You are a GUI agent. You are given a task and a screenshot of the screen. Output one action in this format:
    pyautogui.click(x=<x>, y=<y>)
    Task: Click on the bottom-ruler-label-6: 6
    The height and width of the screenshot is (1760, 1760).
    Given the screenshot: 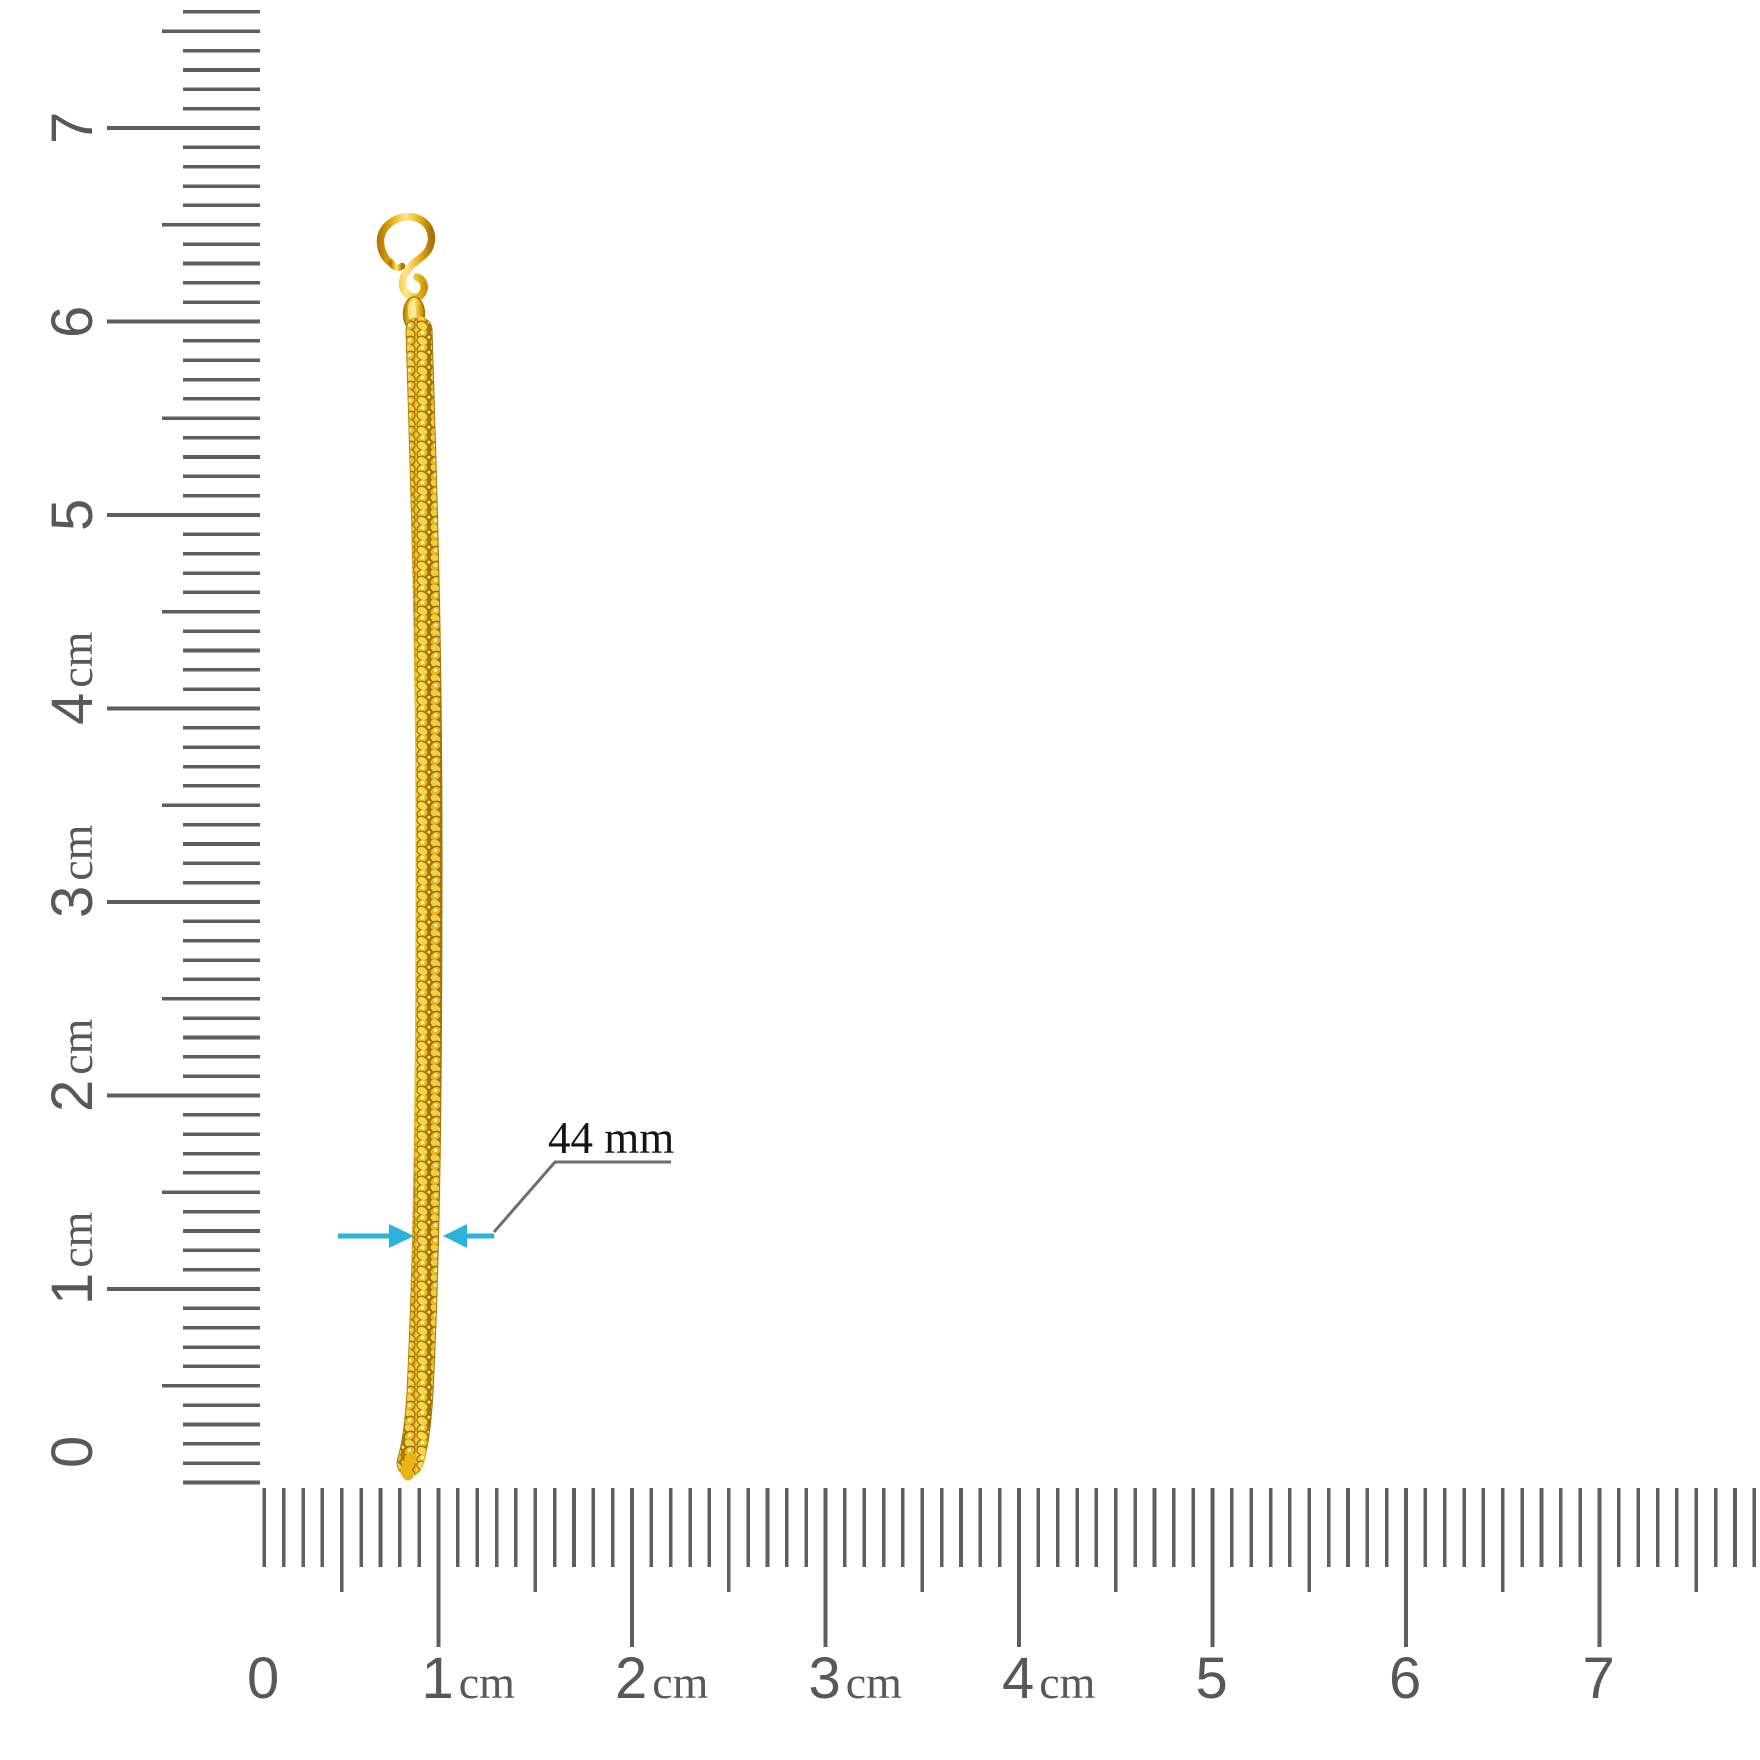 What is the action you would take?
    pyautogui.click(x=1405, y=1679)
    